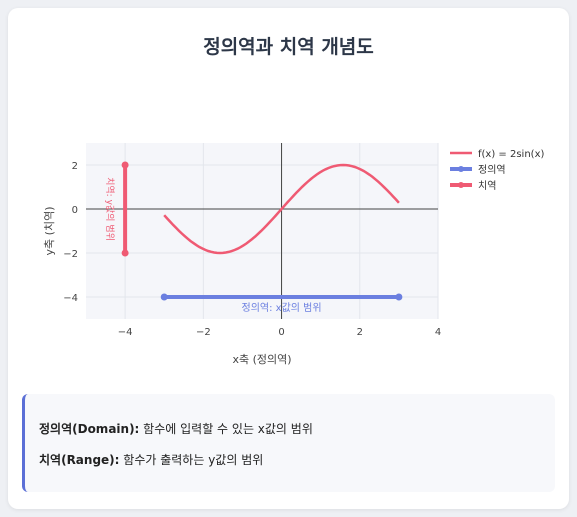 The width and height of the screenshot is (577, 517). What do you see at coordinates (89, 429) in the screenshot?
I see `domain-term: 정의역(Domain):` at bounding box center [89, 429].